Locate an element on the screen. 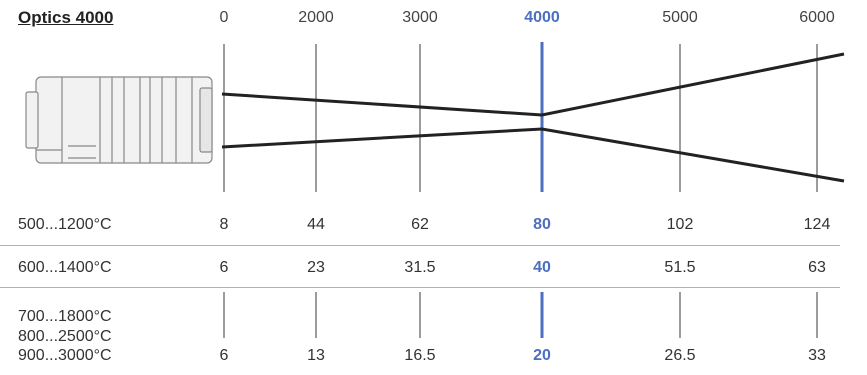 The image size is (867, 375). row2-value: 6 is located at coordinates (224, 267).